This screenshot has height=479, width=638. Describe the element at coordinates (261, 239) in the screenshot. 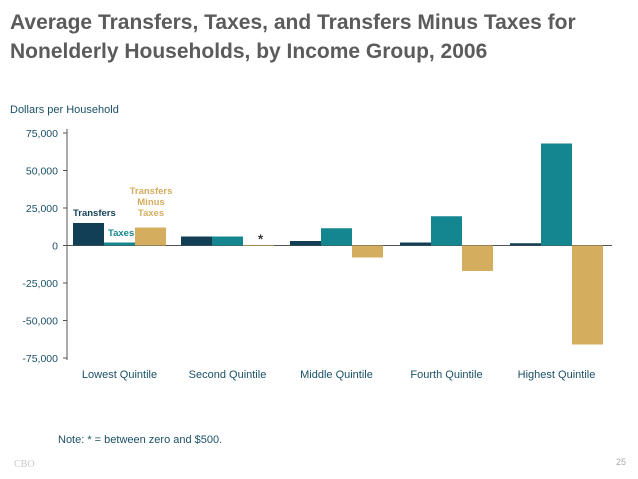

I see `annotation-asterisk: *` at that location.